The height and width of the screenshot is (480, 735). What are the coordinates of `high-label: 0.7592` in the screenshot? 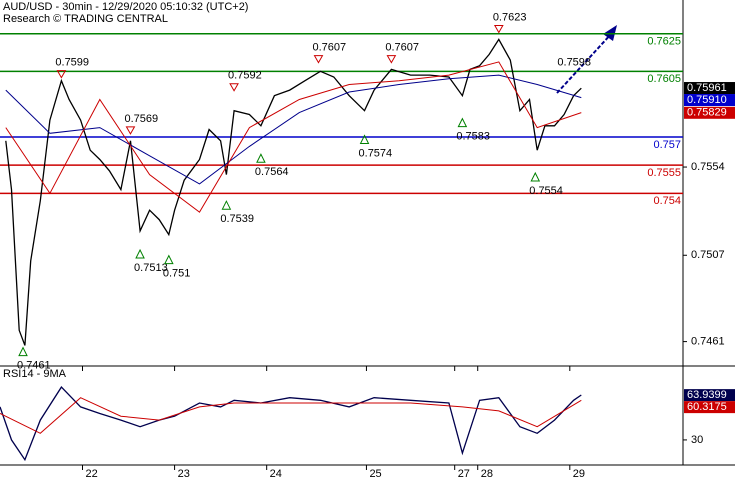 It's located at (245, 76).